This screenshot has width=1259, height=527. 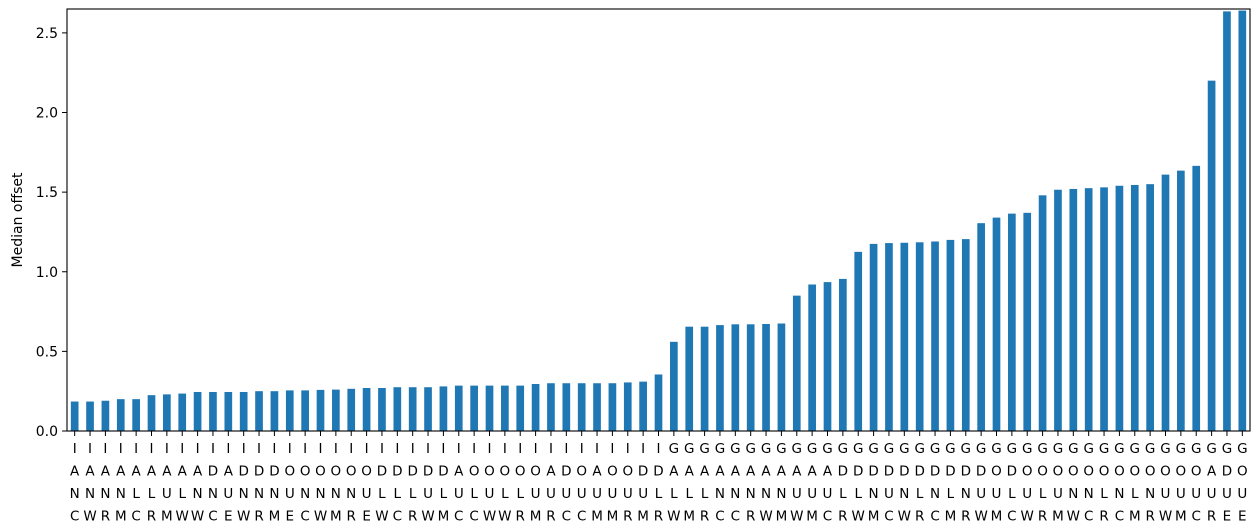 I want to click on y-tick-label: 1.5, so click(x=47, y=193).